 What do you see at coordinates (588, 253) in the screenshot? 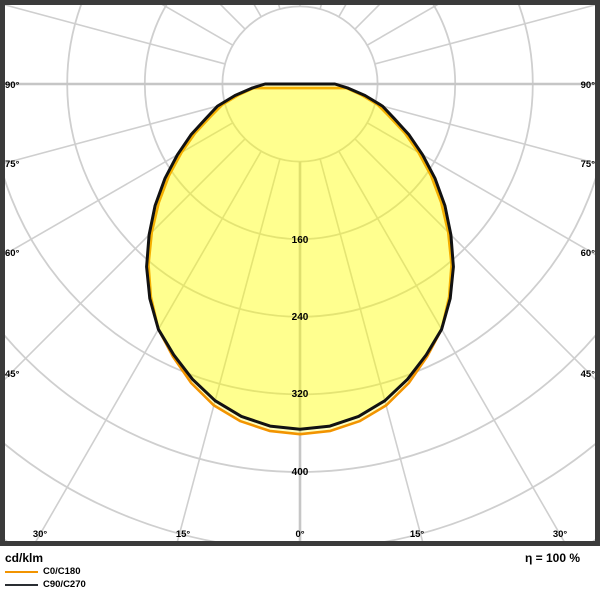
I see `angle-label-right-60: 60°` at bounding box center [588, 253].